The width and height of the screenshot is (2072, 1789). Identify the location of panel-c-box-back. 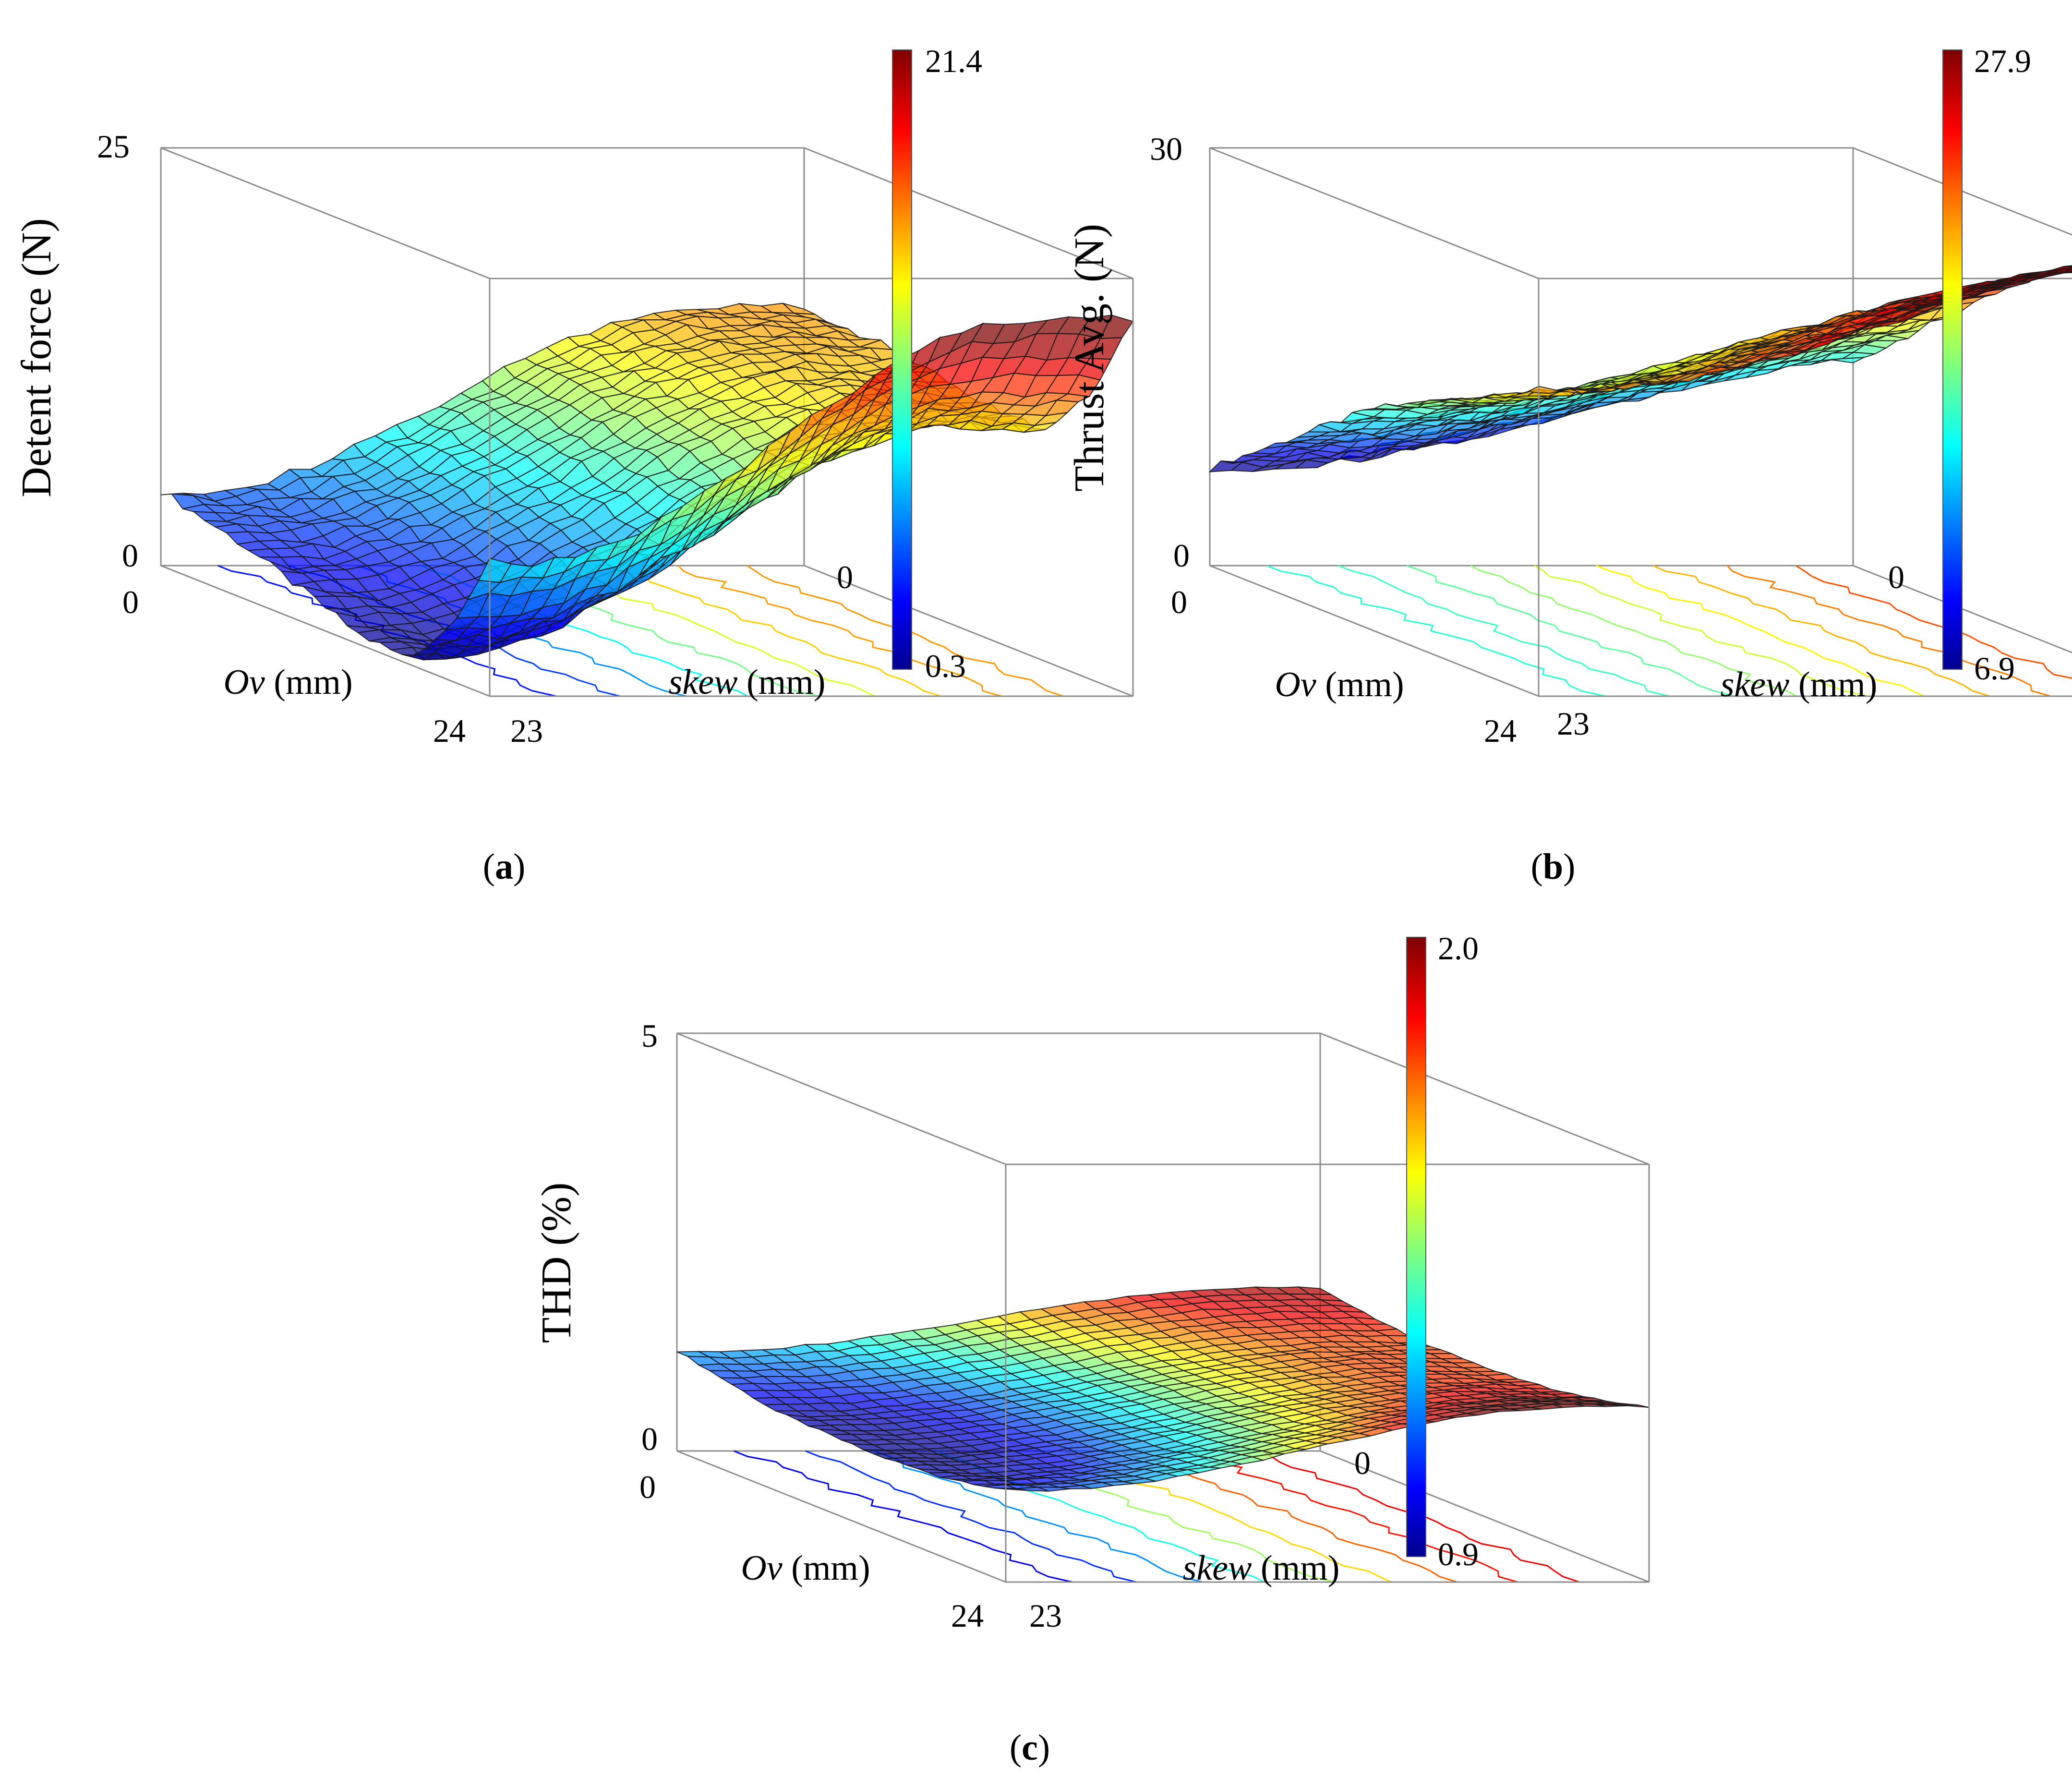
(1163, 1307).